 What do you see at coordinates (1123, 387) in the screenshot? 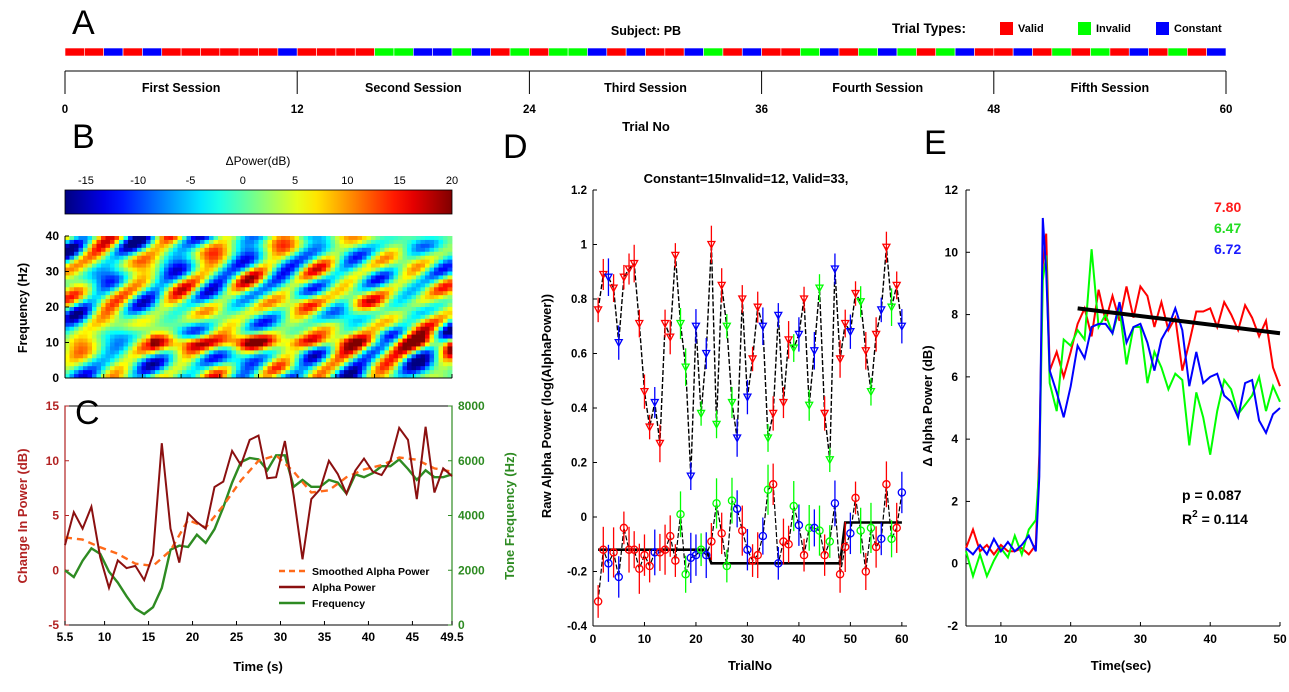
I see `delta-alpha-blue-line` at bounding box center [1123, 387].